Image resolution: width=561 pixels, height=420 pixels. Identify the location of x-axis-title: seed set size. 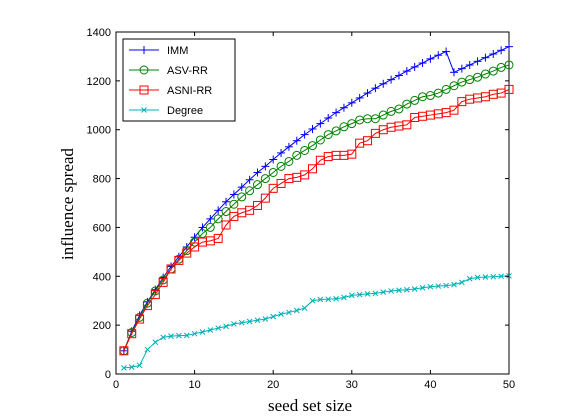
(310, 405).